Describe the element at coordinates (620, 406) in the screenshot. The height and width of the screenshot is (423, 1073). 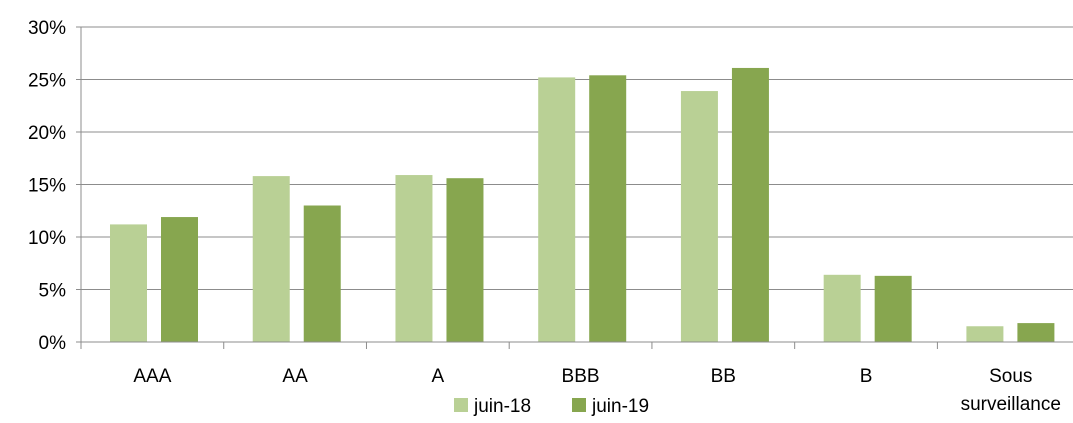
I see `legend-label-juin-19: juin-19` at that location.